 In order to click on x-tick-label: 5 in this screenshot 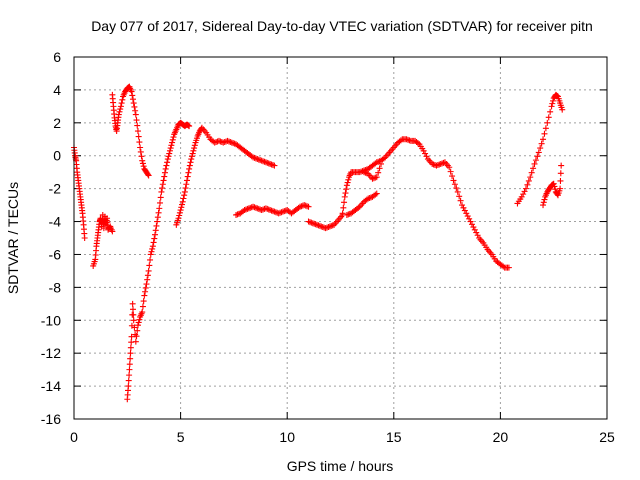, I will do `click(181, 437)`.